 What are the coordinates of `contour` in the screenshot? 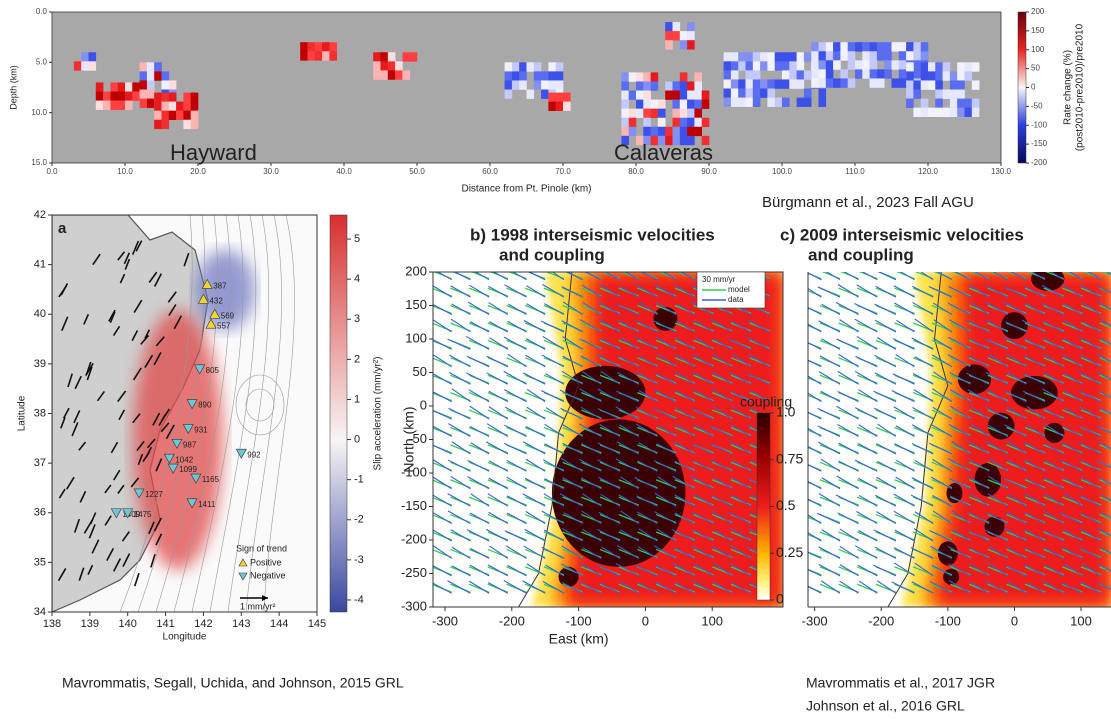 It's located at (260, 405).